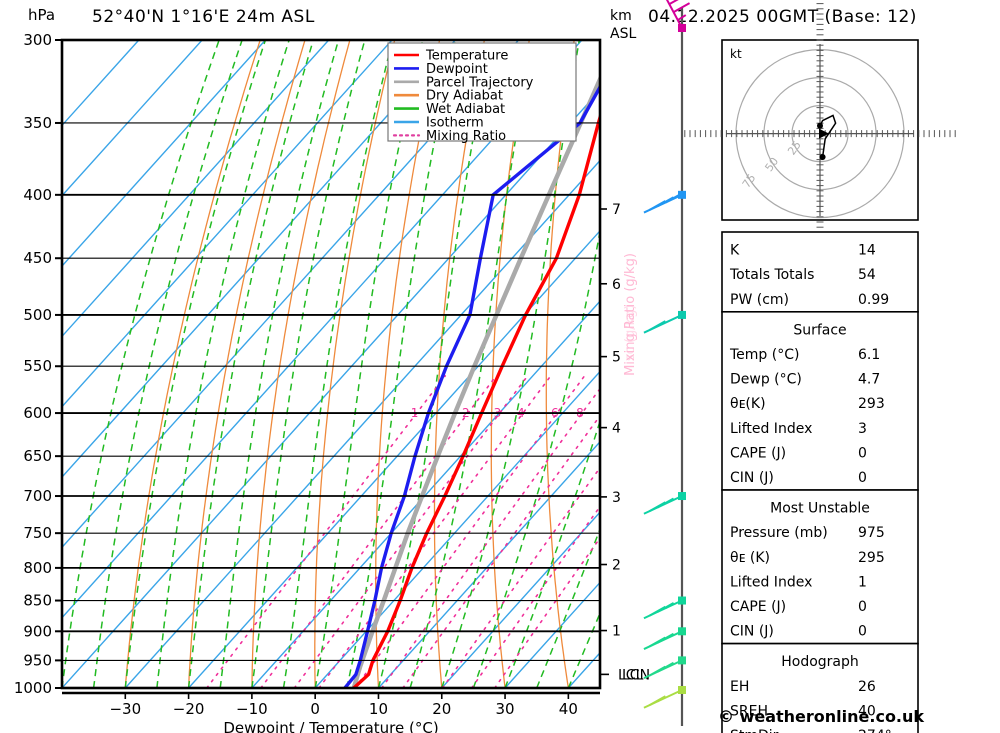 The width and height of the screenshot is (1000, 733). Describe the element at coordinates (630, 339) in the screenshot. I see `misc-axis-label: Misc (g/kg)` at that location.